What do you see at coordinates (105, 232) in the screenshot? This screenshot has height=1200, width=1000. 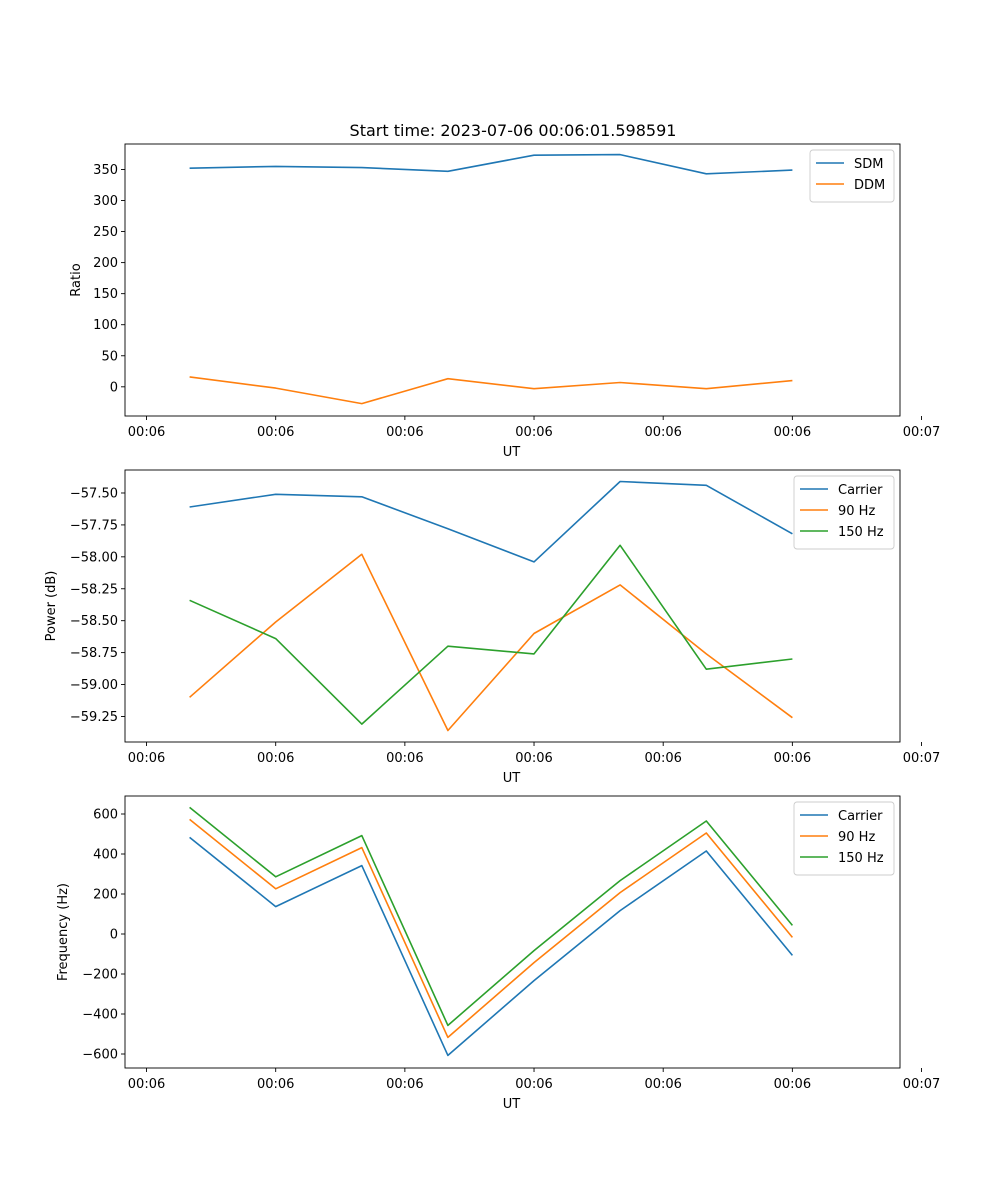 I see `chart-1-y-tick-label: 250` at bounding box center [105, 232].